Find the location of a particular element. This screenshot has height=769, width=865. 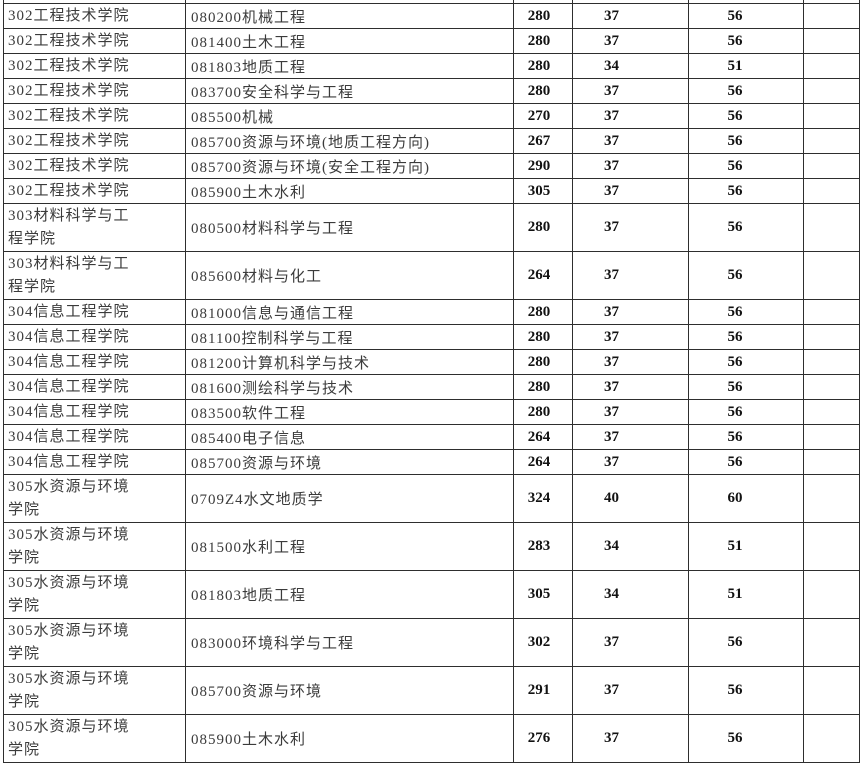

total-score-cell: 267 is located at coordinates (543, 141).